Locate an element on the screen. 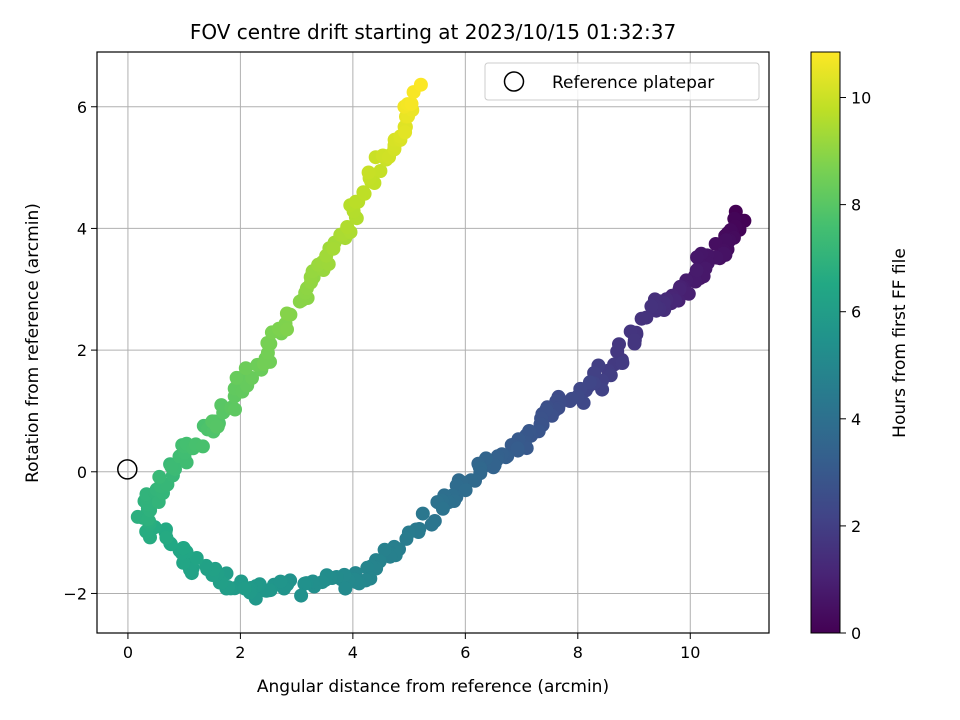  legend-label: Reference platepar is located at coordinates (633, 83).